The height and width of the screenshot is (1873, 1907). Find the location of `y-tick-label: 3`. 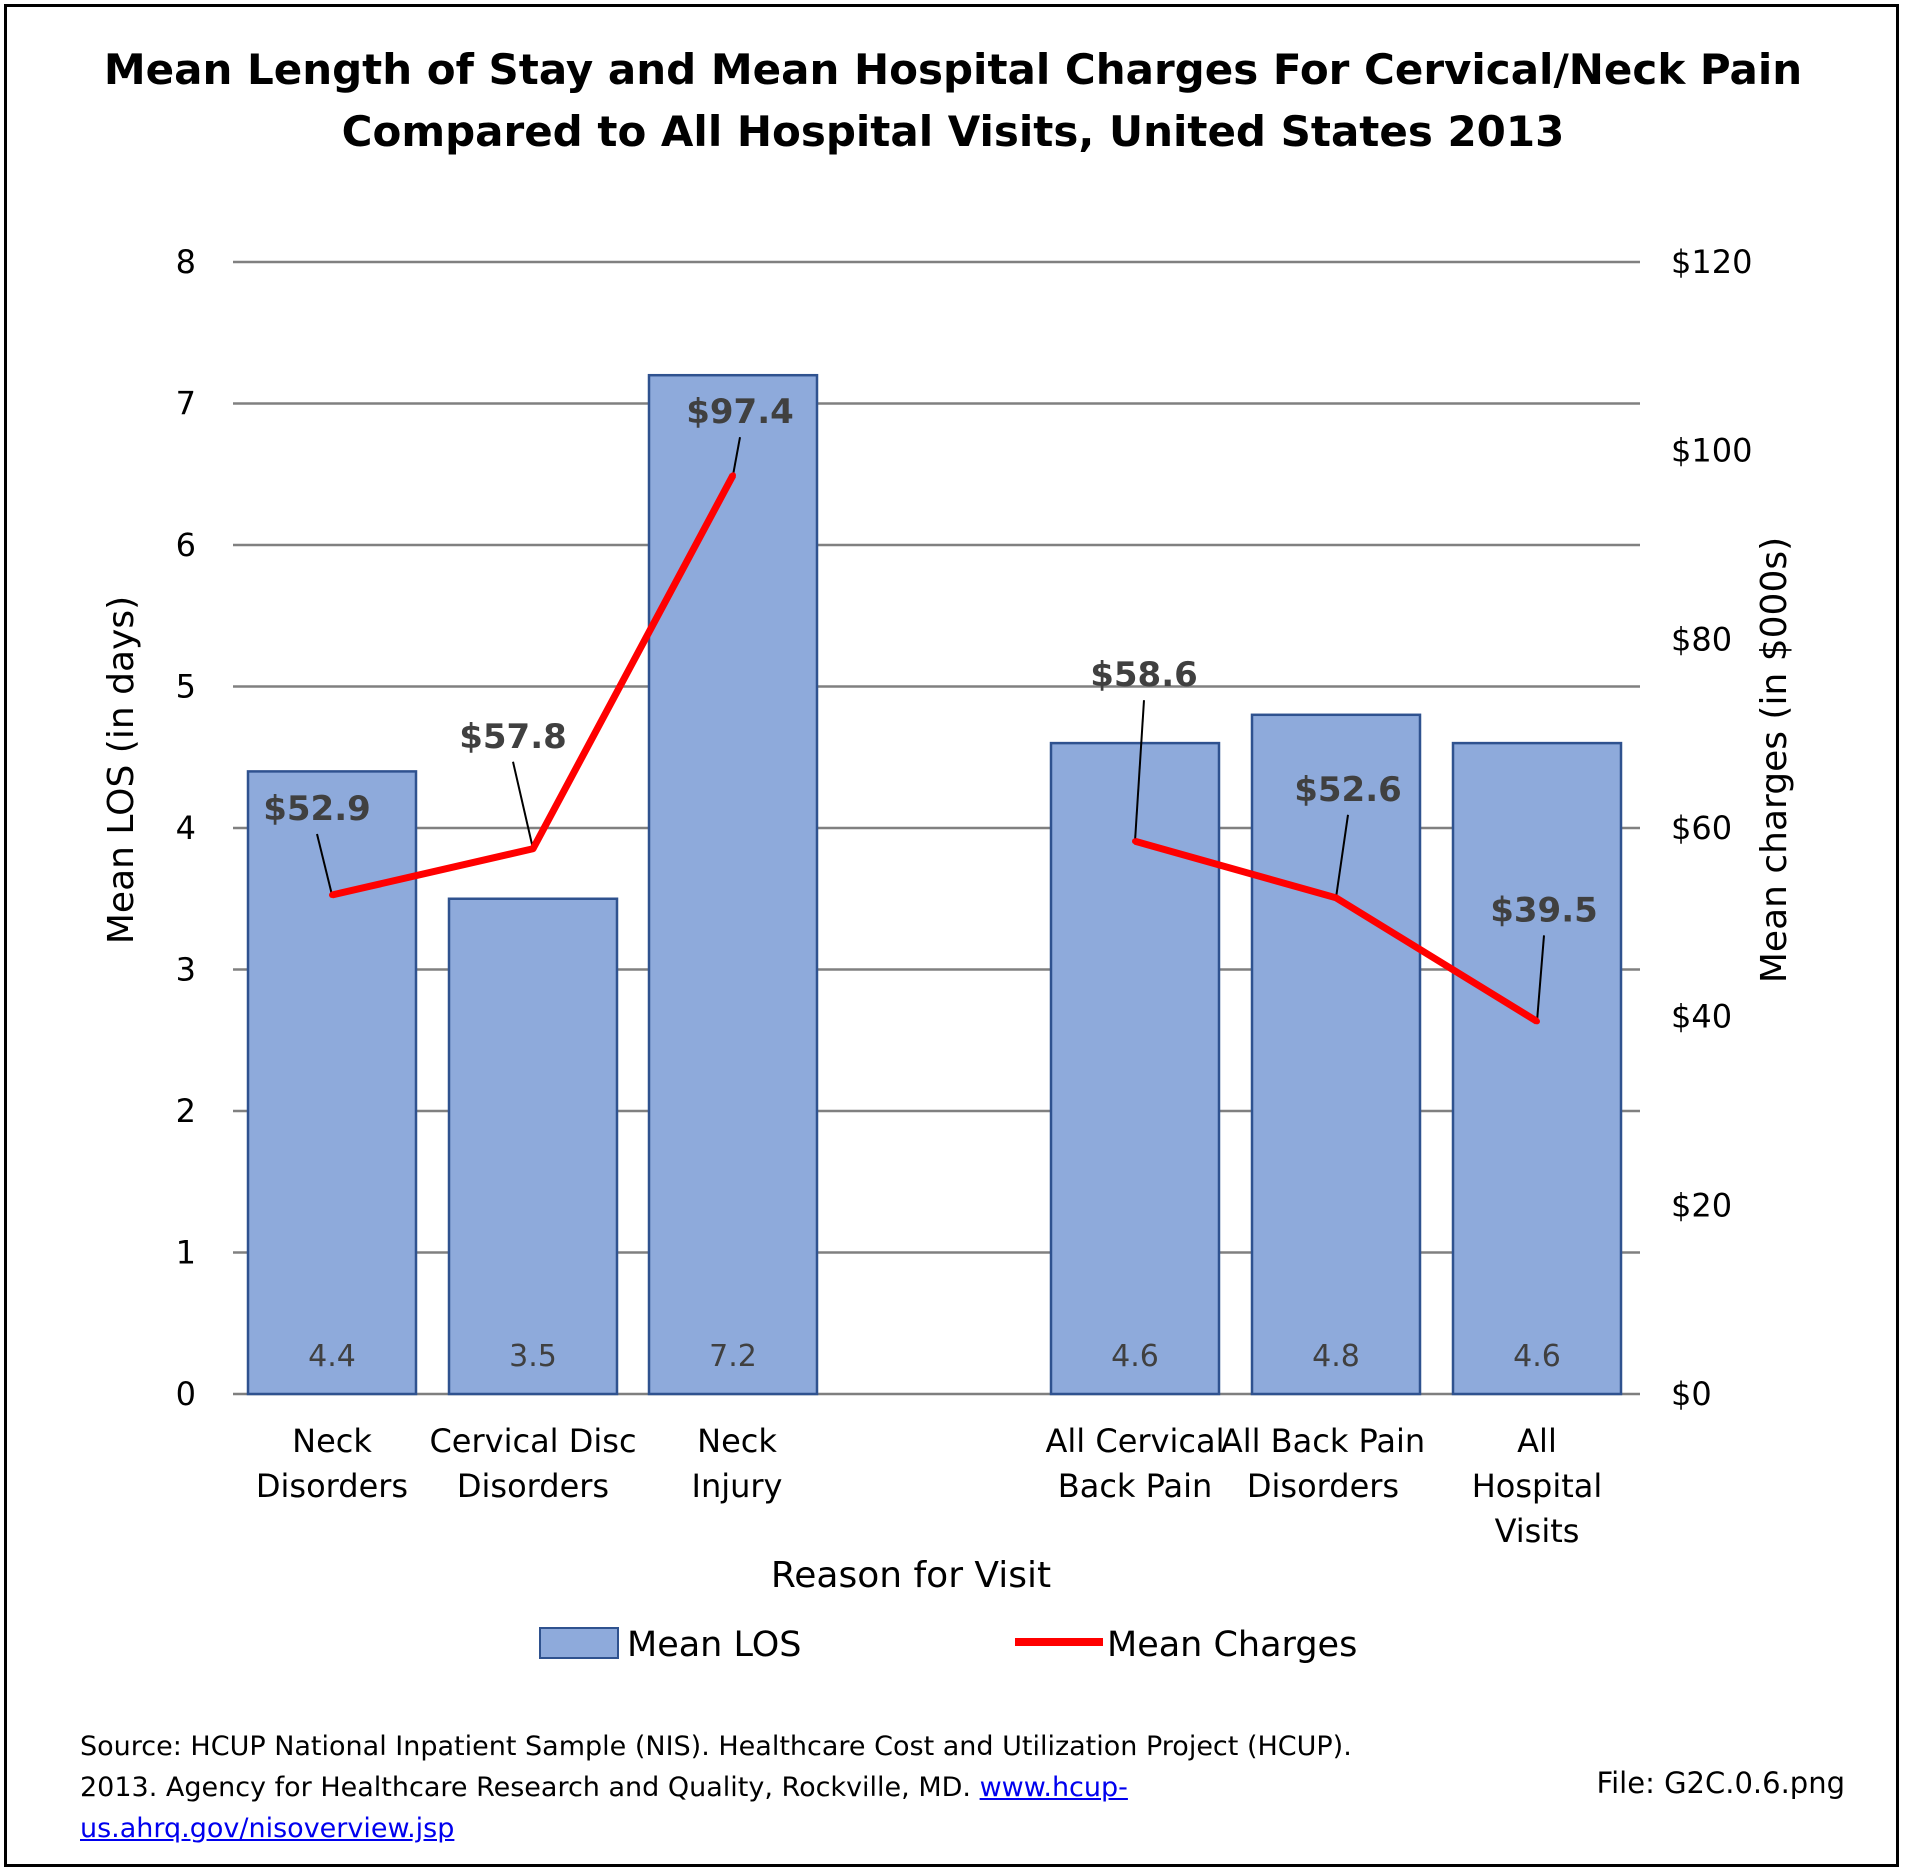

y-tick-label: 3 is located at coordinates (186, 970).